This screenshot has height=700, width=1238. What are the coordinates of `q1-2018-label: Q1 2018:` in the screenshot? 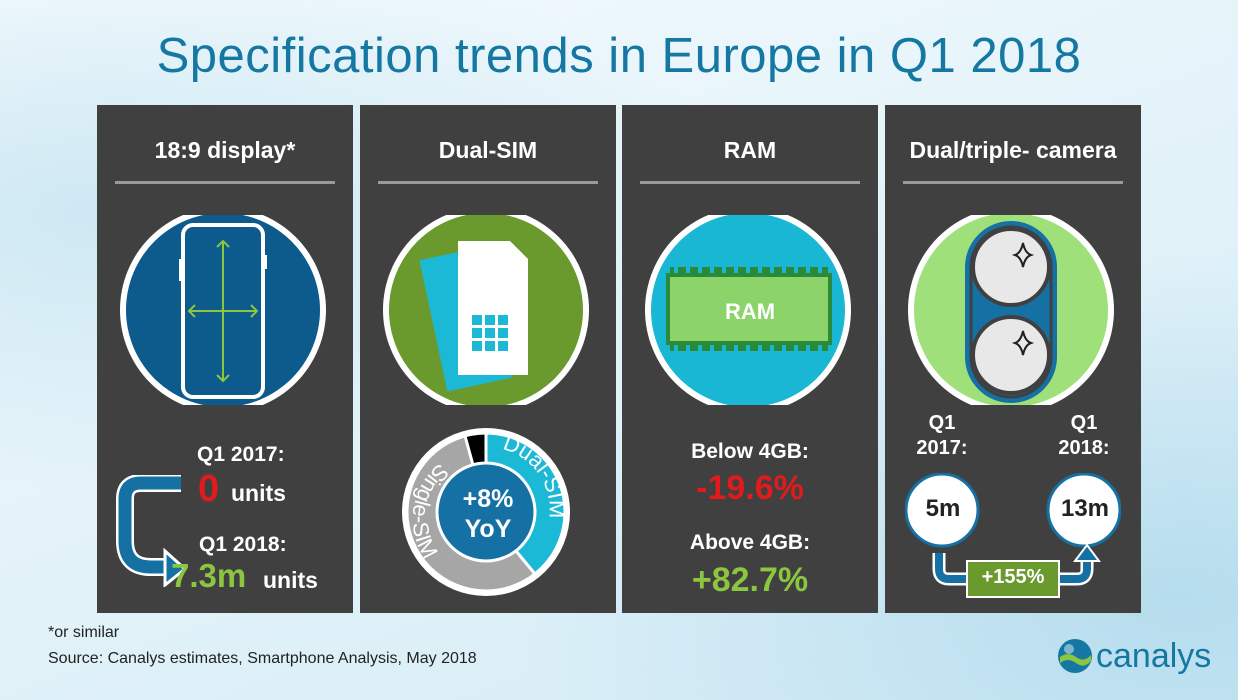 It's located at (243, 544).